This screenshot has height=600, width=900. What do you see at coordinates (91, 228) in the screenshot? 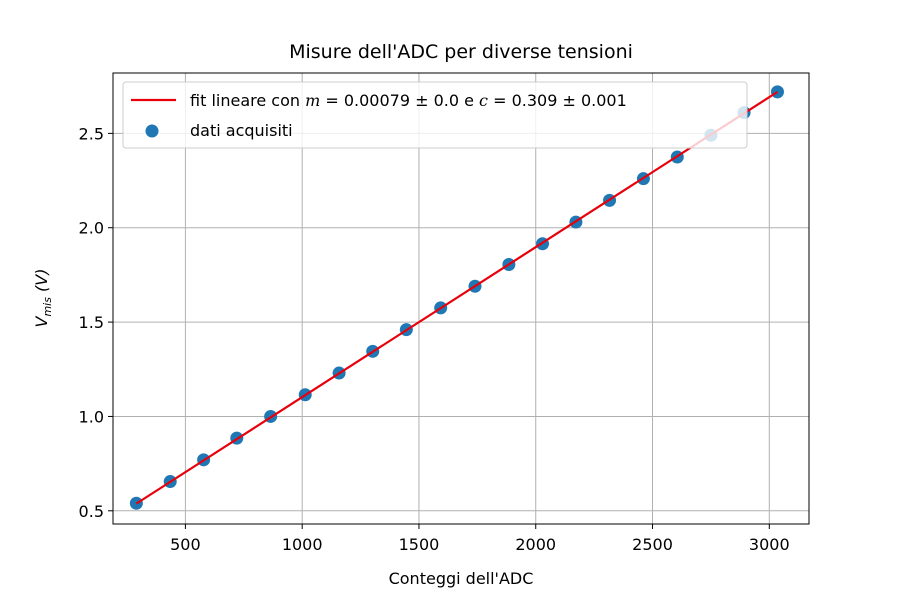
I see `y-tick-label: 2.0` at bounding box center [91, 228].